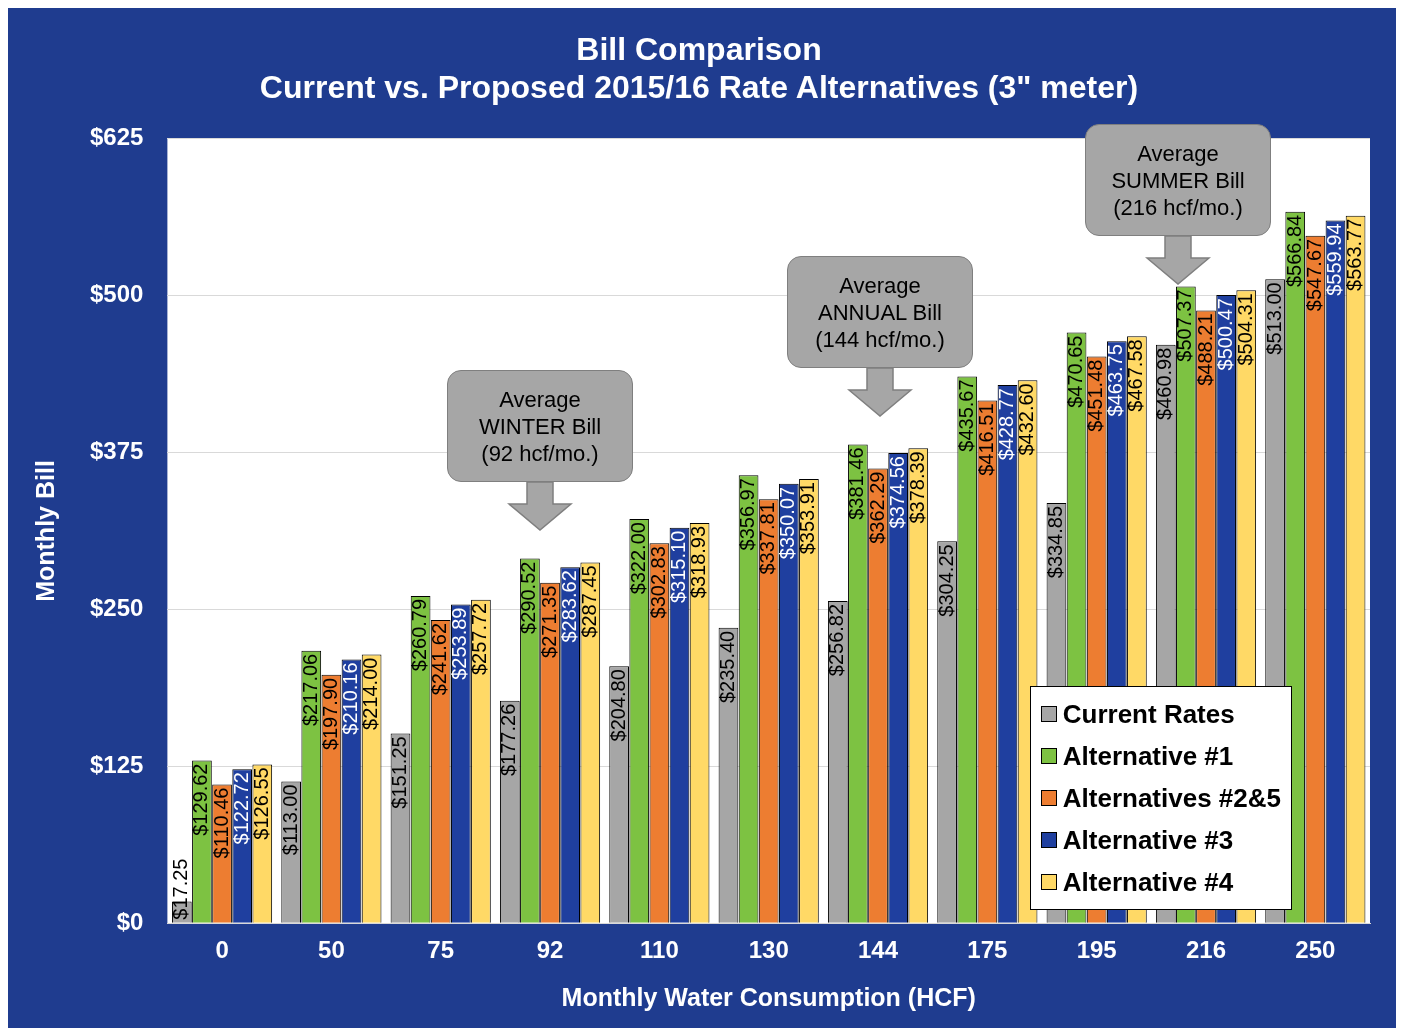 This screenshot has width=1404, height=1036. What do you see at coordinates (200, 799) in the screenshot?
I see `data-label: $129.62` at bounding box center [200, 799].